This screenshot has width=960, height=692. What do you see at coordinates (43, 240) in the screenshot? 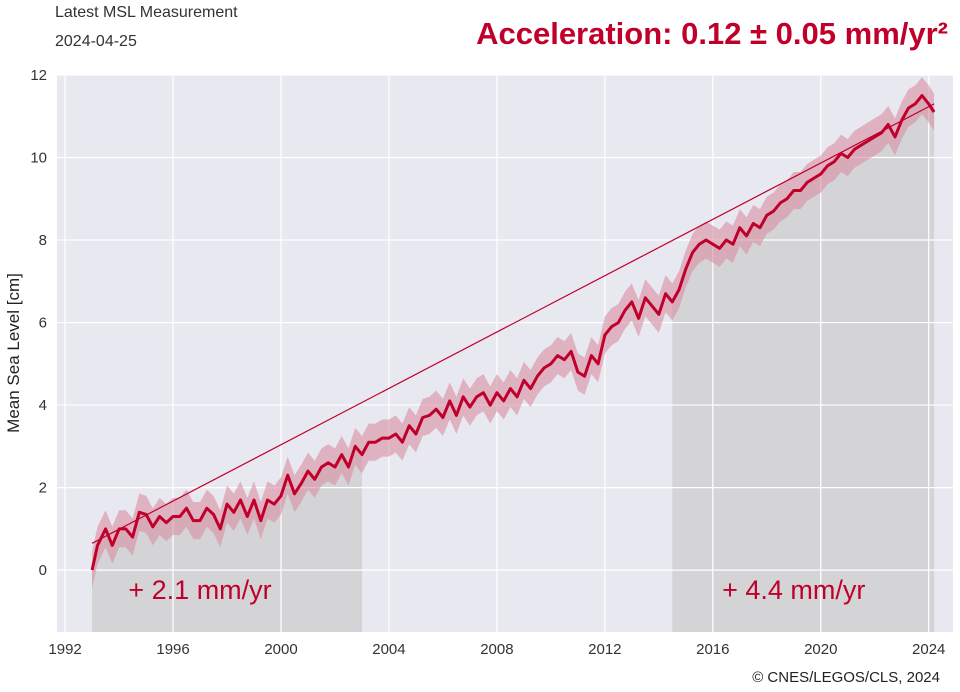
I see `y-tick-label: 8` at bounding box center [43, 240].